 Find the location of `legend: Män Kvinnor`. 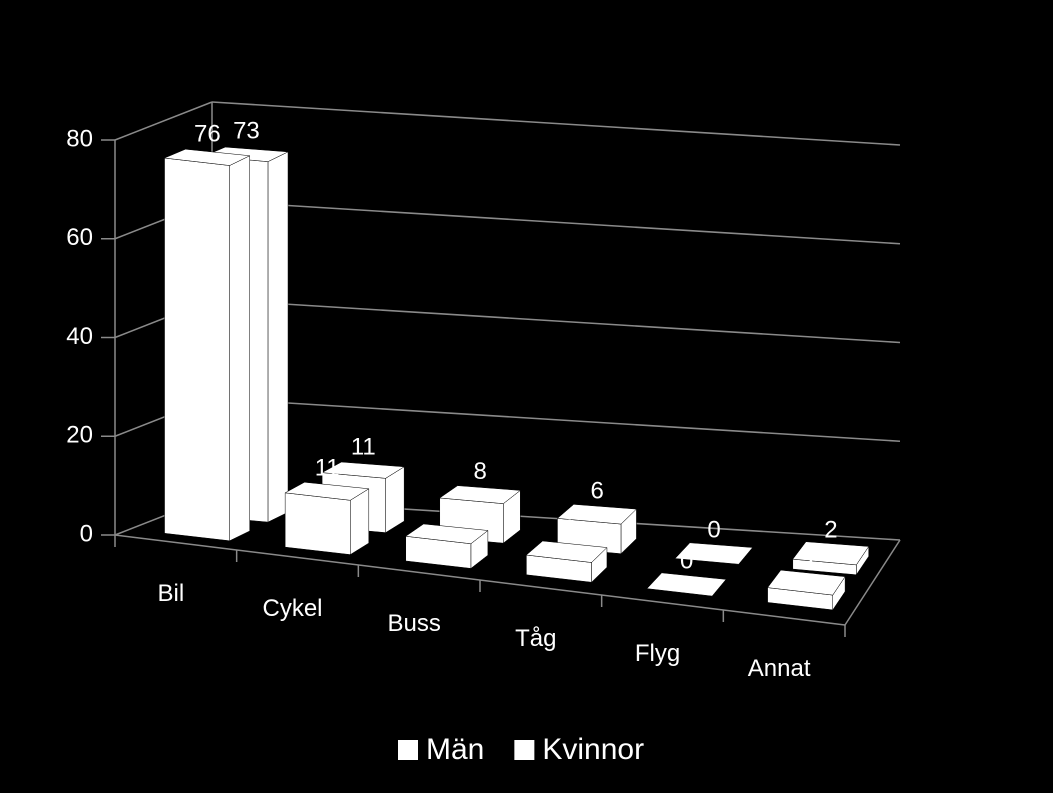

legend: Män Kvinnor is located at coordinates (521, 749).